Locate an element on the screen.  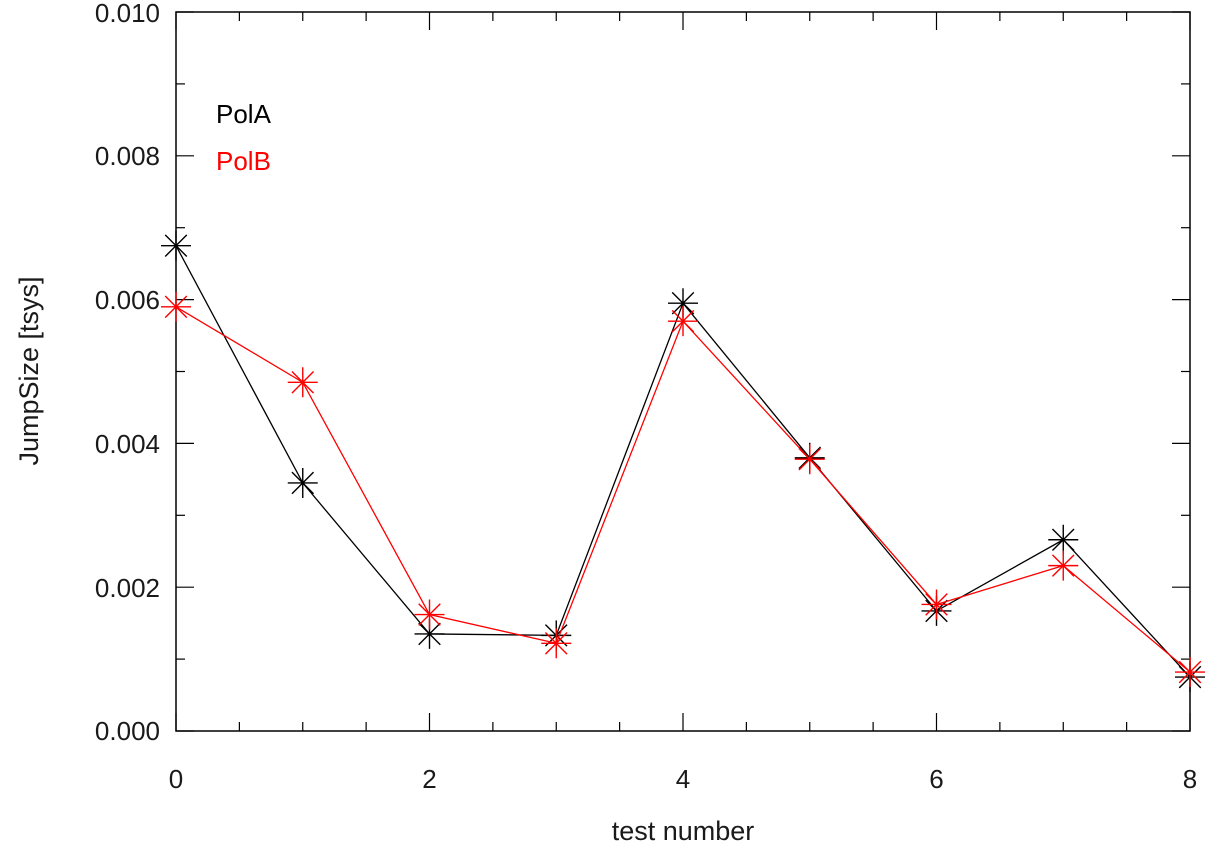
legend-entry-polb: PolB is located at coordinates (243, 161).